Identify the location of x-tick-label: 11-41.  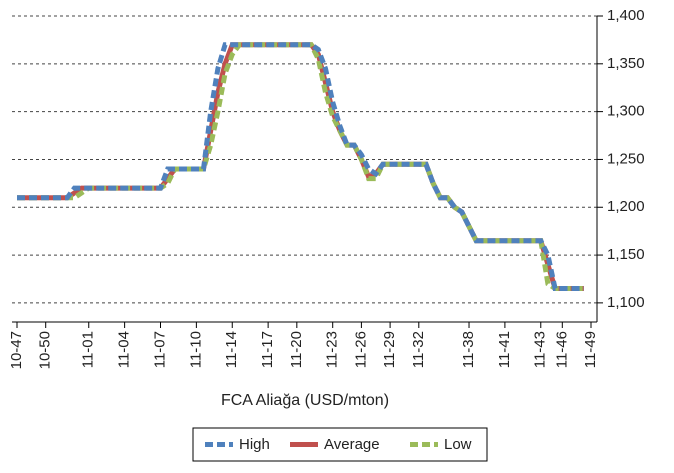
(504, 349).